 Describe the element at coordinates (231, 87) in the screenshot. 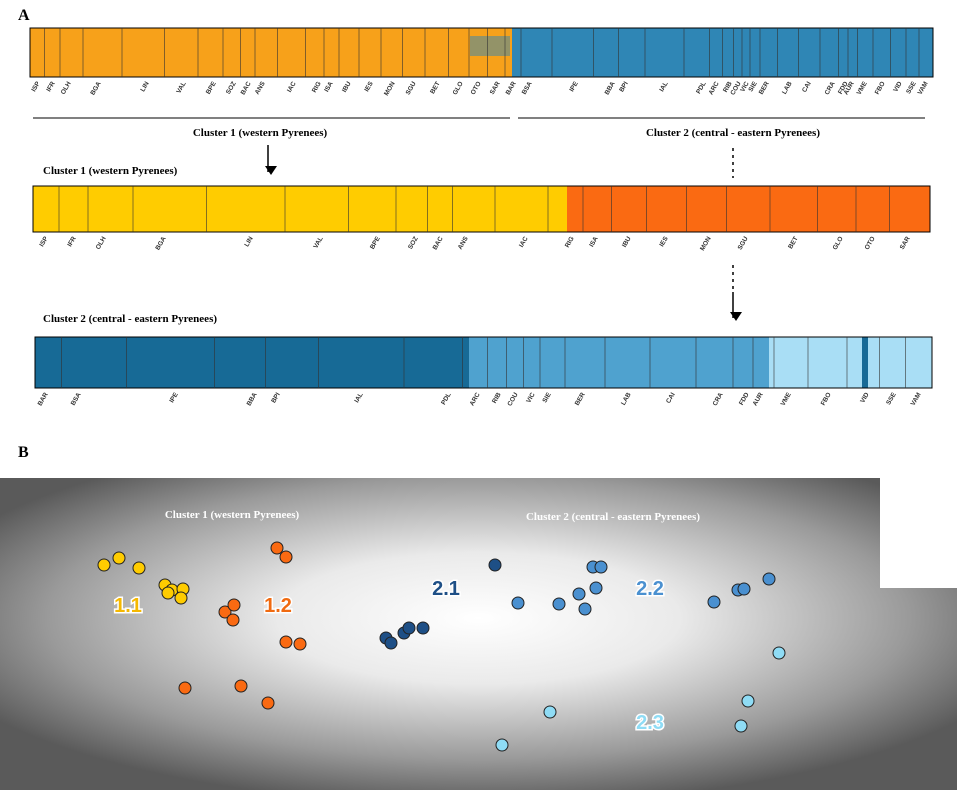

I see `population-label: SOZ` at that location.